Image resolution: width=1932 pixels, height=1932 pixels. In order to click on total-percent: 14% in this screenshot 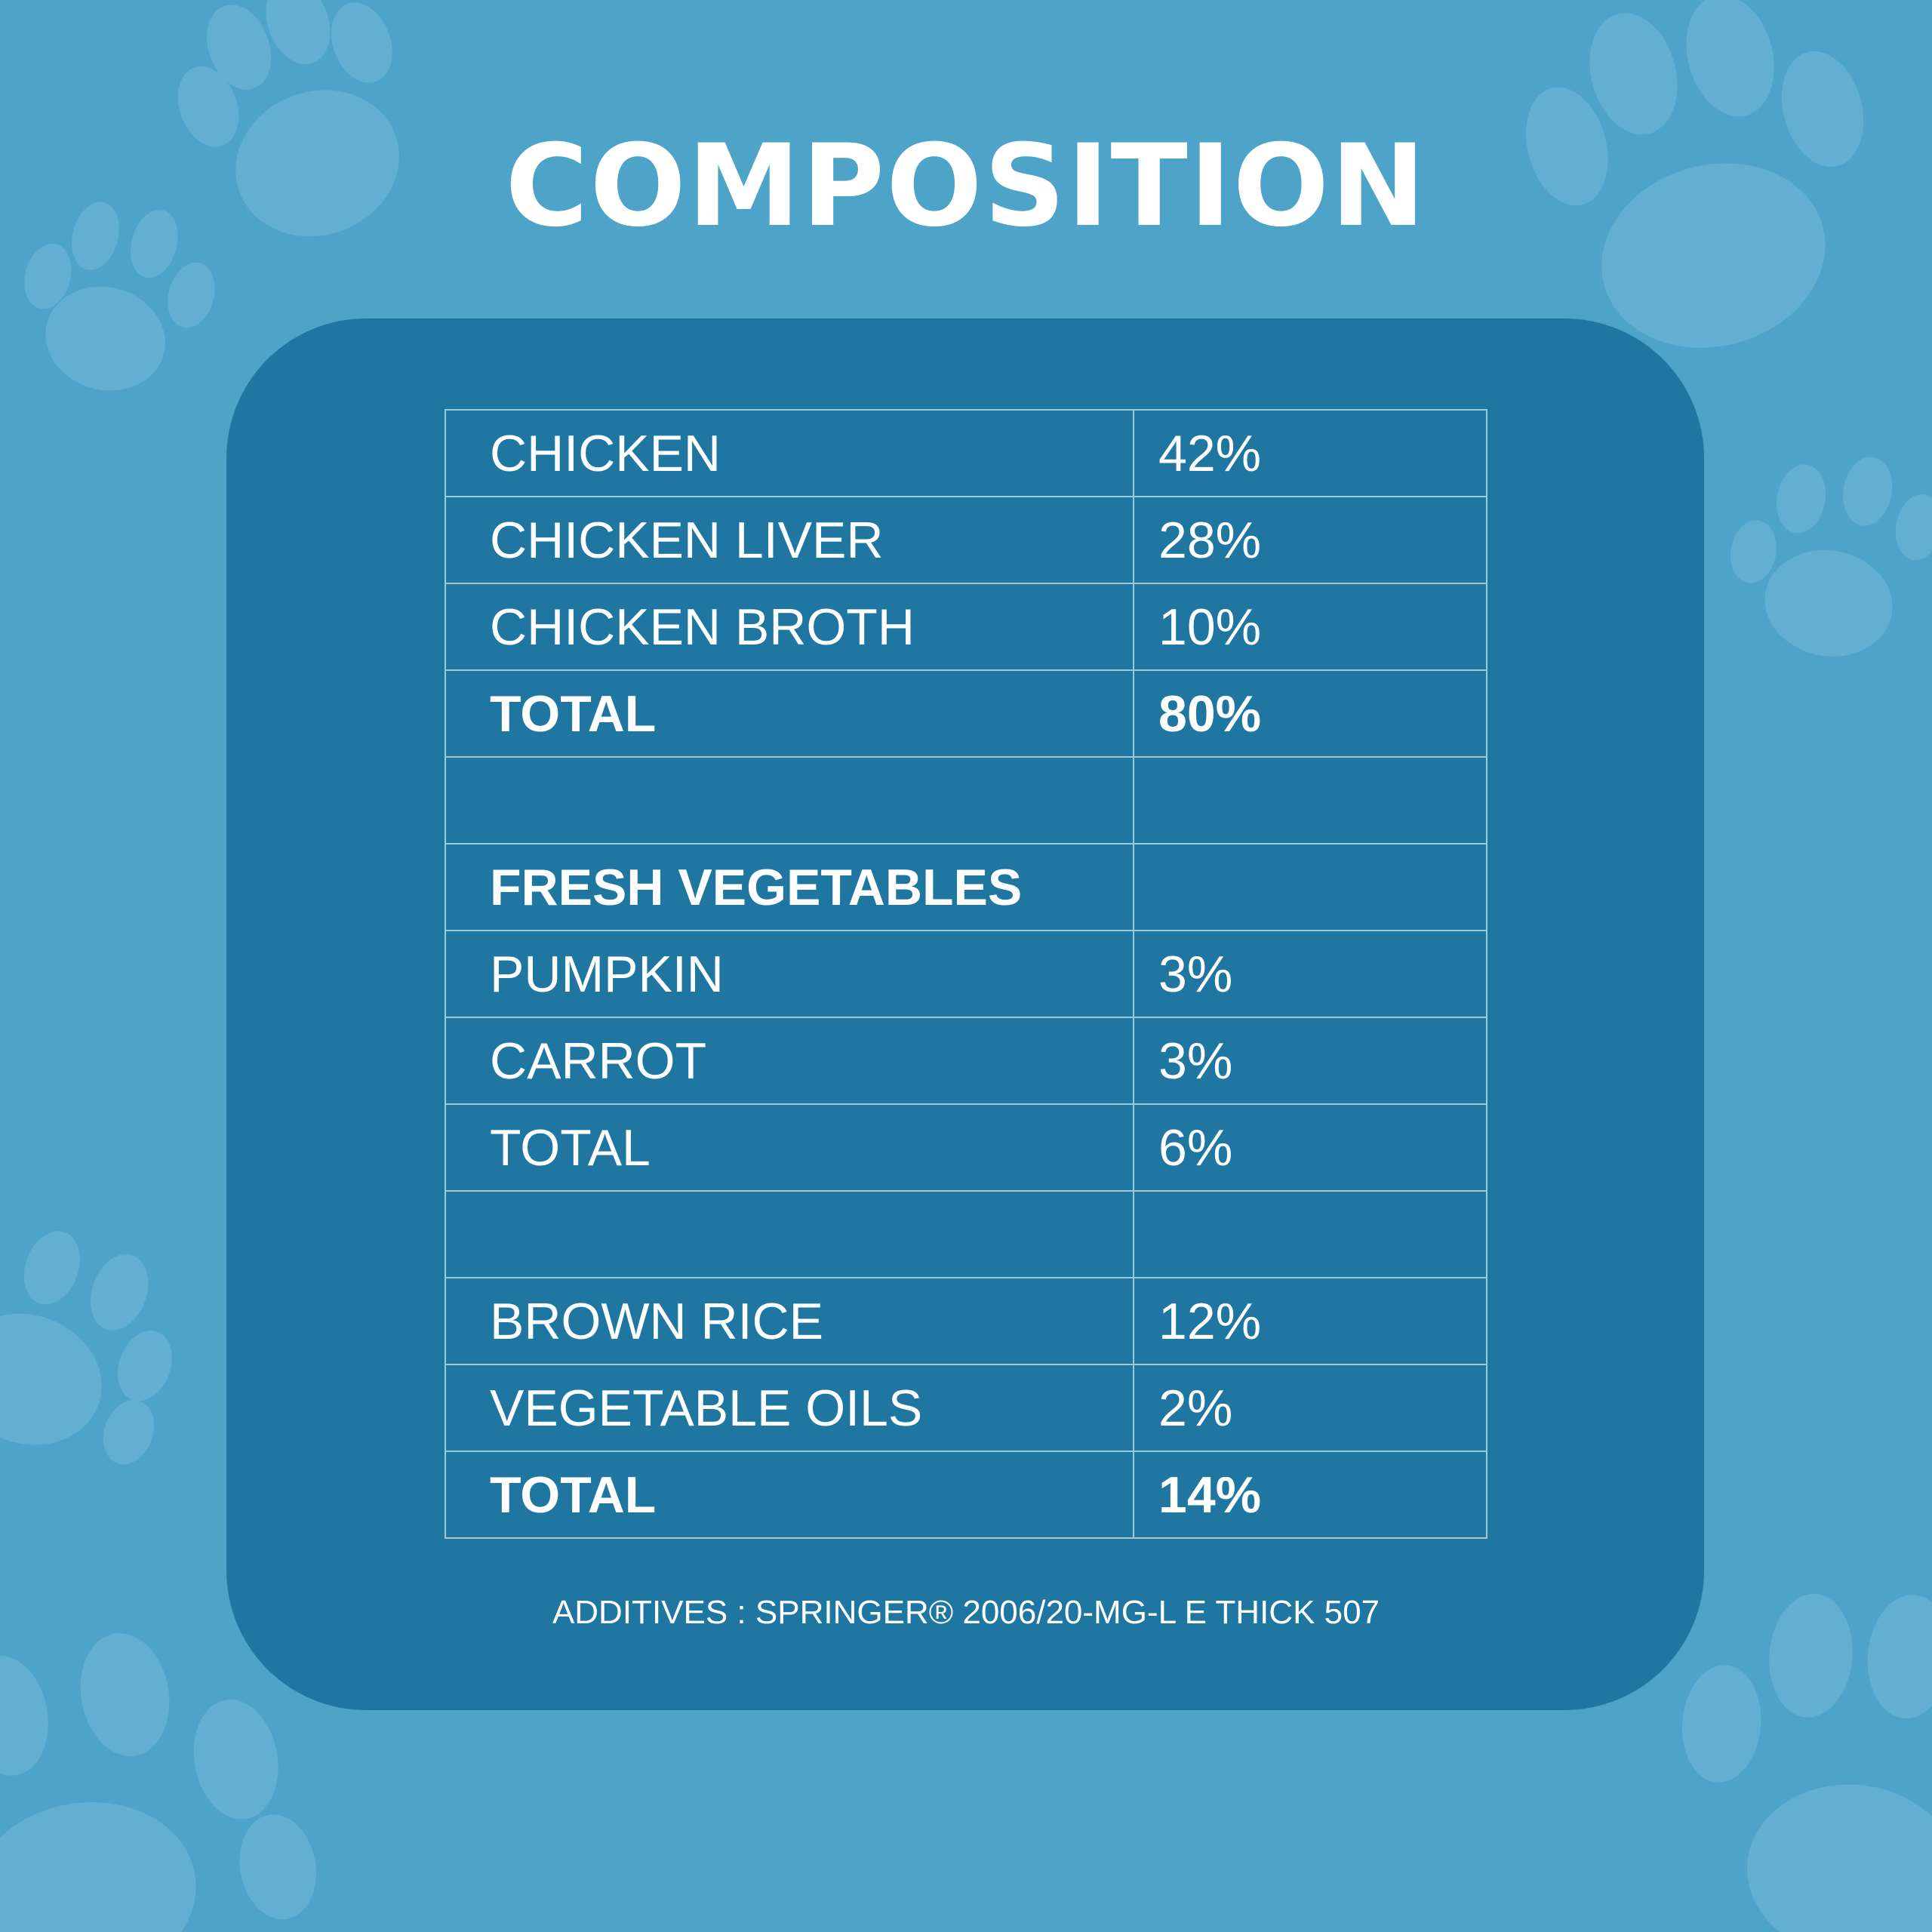, I will do `click(1310, 1495)`.